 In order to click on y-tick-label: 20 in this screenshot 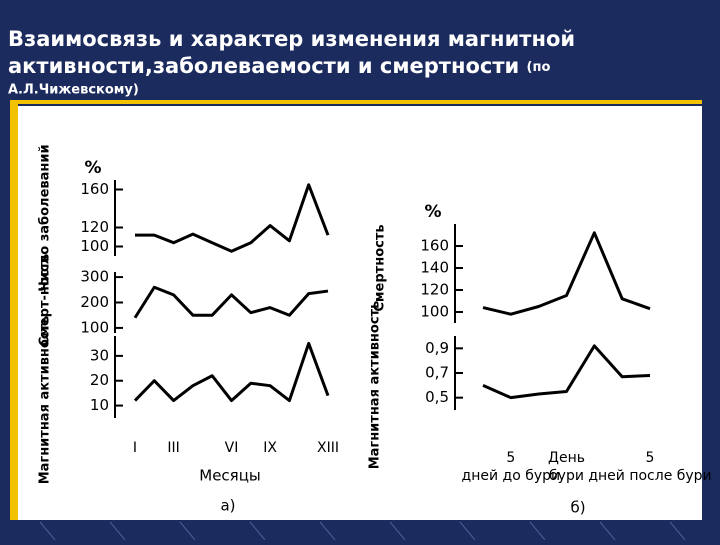, I will do `click(99, 380)`.